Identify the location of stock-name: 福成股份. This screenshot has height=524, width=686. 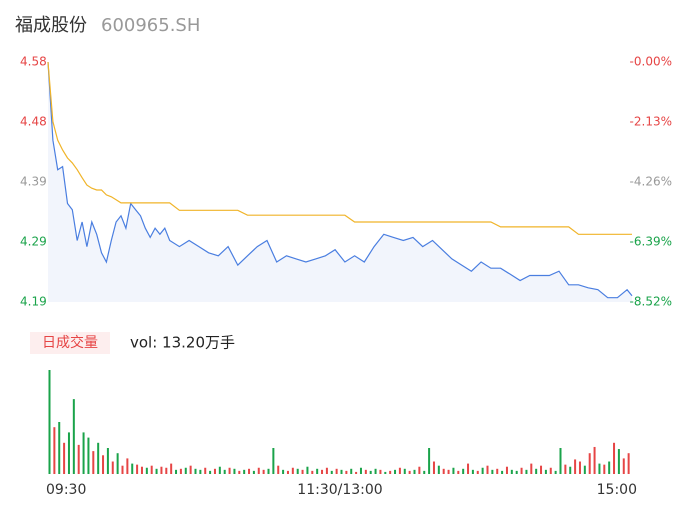
(51, 25).